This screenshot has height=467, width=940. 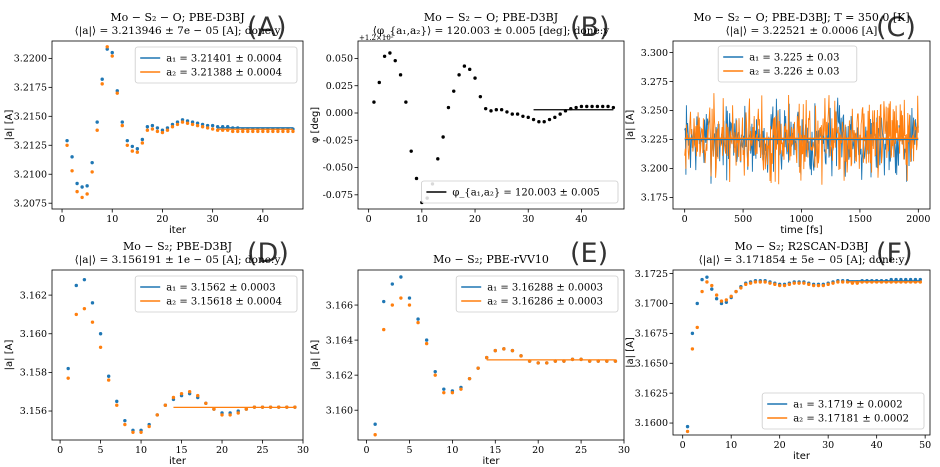 What do you see at coordinates (338, 140) in the screenshot?
I see `y-tick-label: -0.025` at bounding box center [338, 140].